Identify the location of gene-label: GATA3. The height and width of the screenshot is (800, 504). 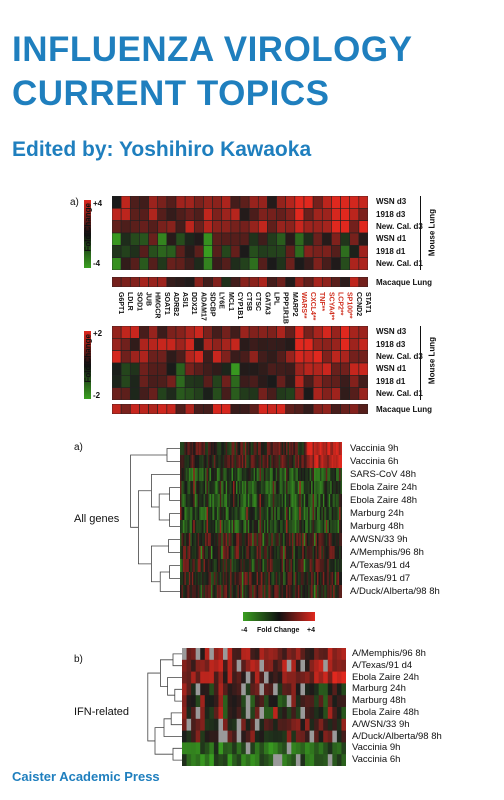
(266, 303).